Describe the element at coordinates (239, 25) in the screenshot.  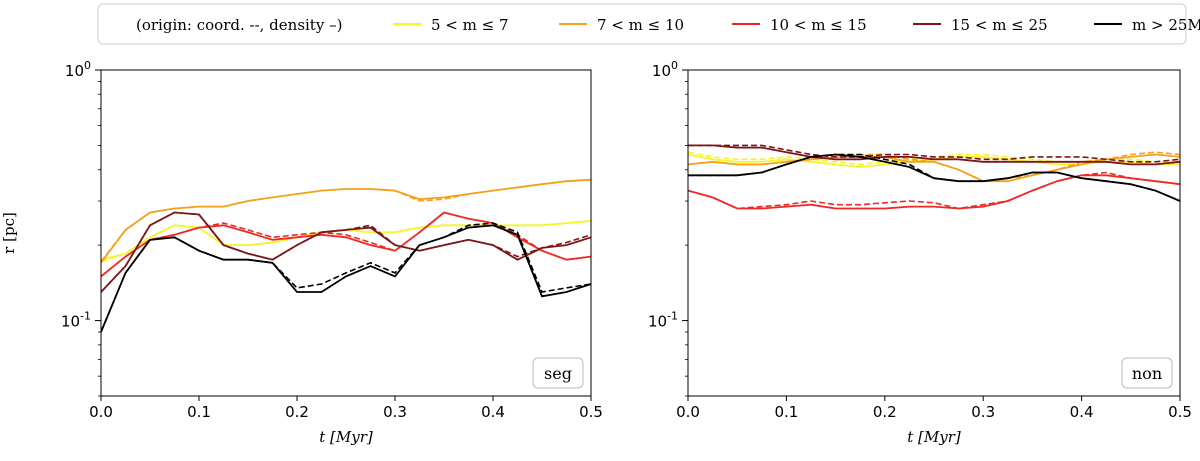
I see `legend-origin-note: (origin: coord. --, density –)` at that location.